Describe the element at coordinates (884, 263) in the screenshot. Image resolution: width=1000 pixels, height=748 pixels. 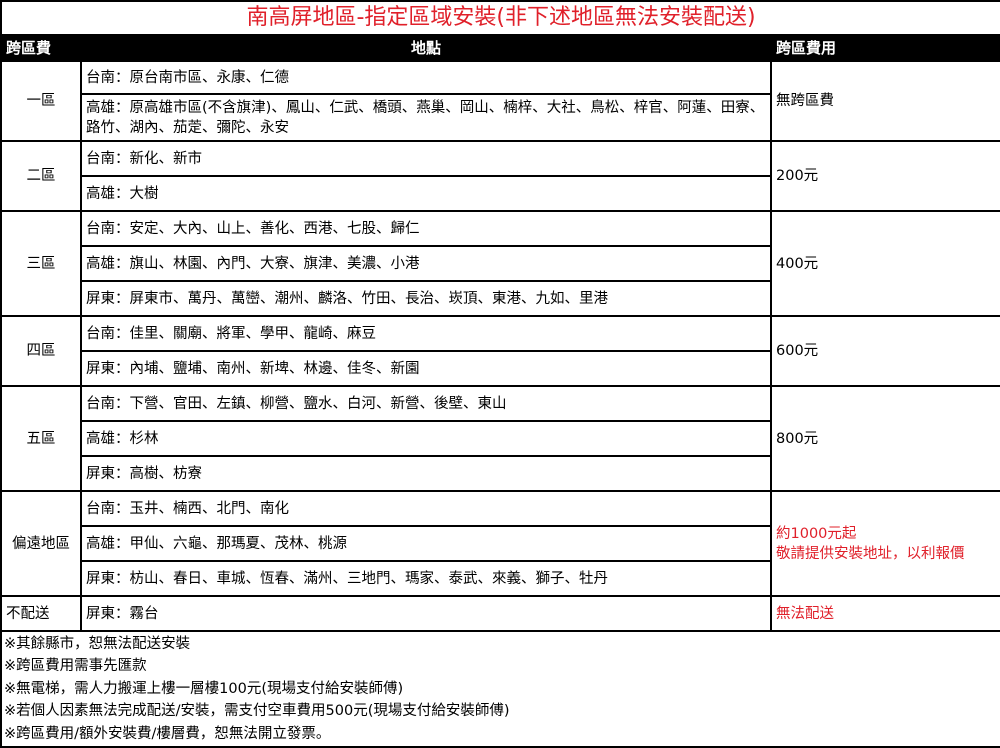
I see `fee-cell: 400元` at that location.